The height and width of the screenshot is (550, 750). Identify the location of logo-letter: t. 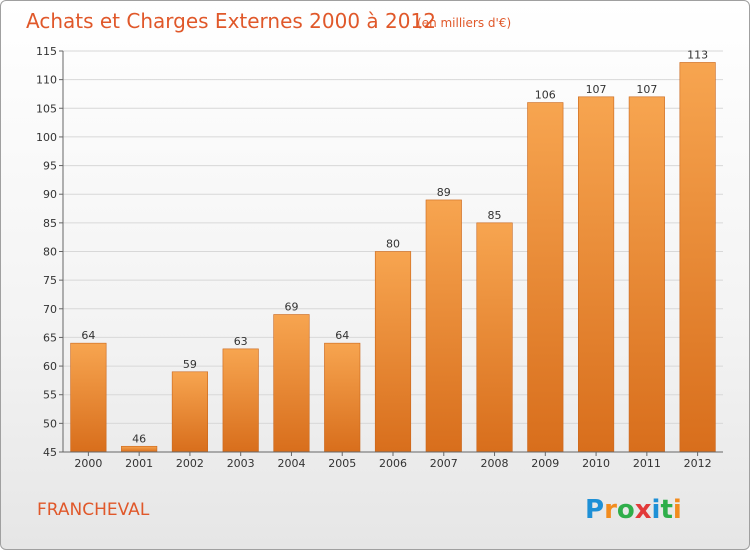
(666, 510).